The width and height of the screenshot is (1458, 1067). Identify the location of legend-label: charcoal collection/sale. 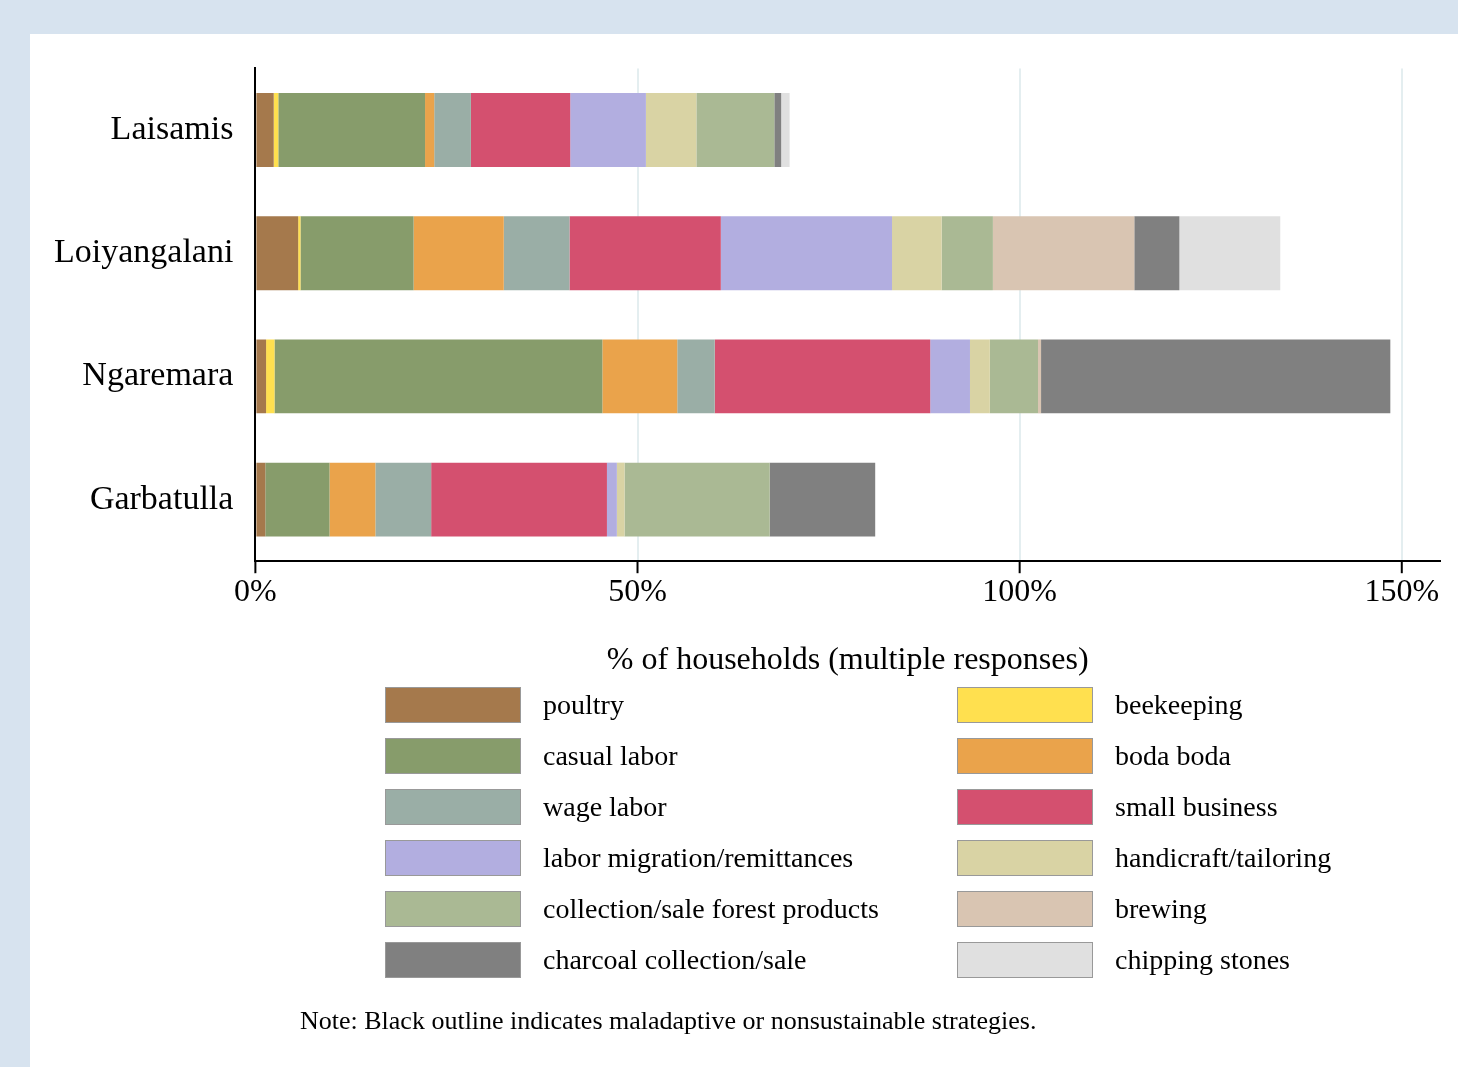
(675, 959).